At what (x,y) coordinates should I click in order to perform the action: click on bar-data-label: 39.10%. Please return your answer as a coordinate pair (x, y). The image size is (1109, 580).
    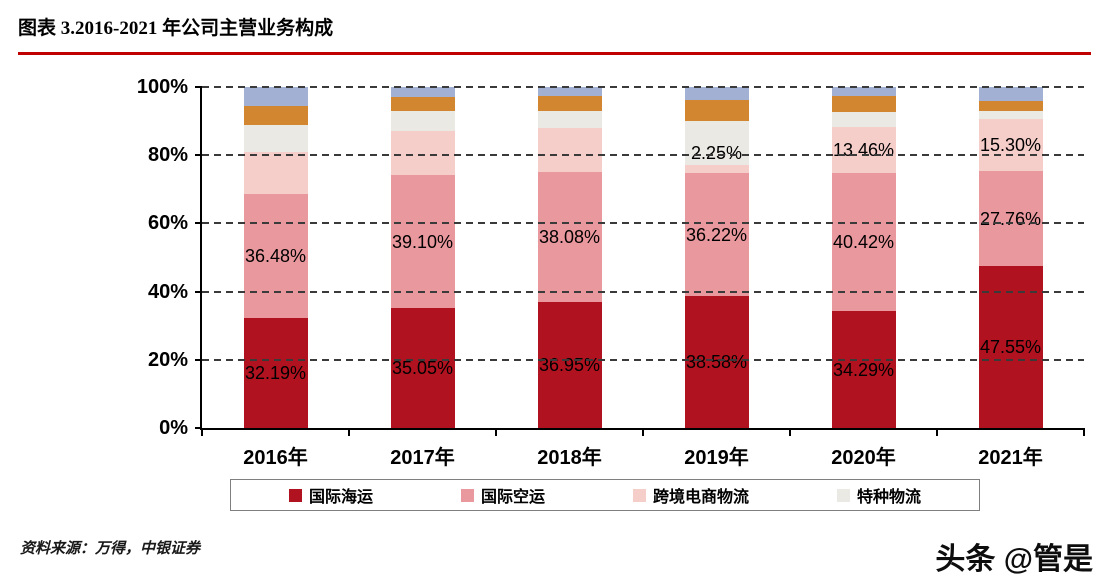
    Looking at the image, I should click on (422, 241).